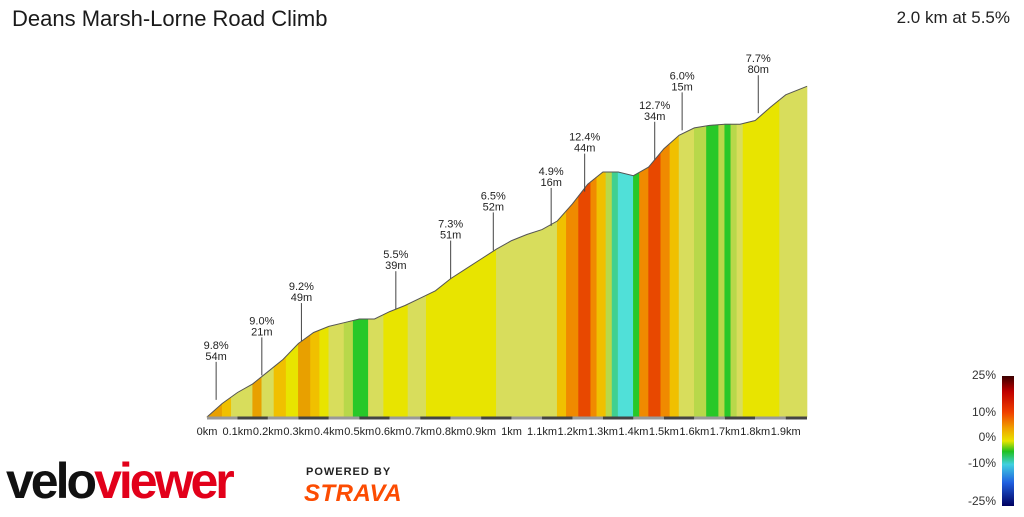 This screenshot has width=1024, height=517. I want to click on annotation-length: 54m, so click(215, 357).